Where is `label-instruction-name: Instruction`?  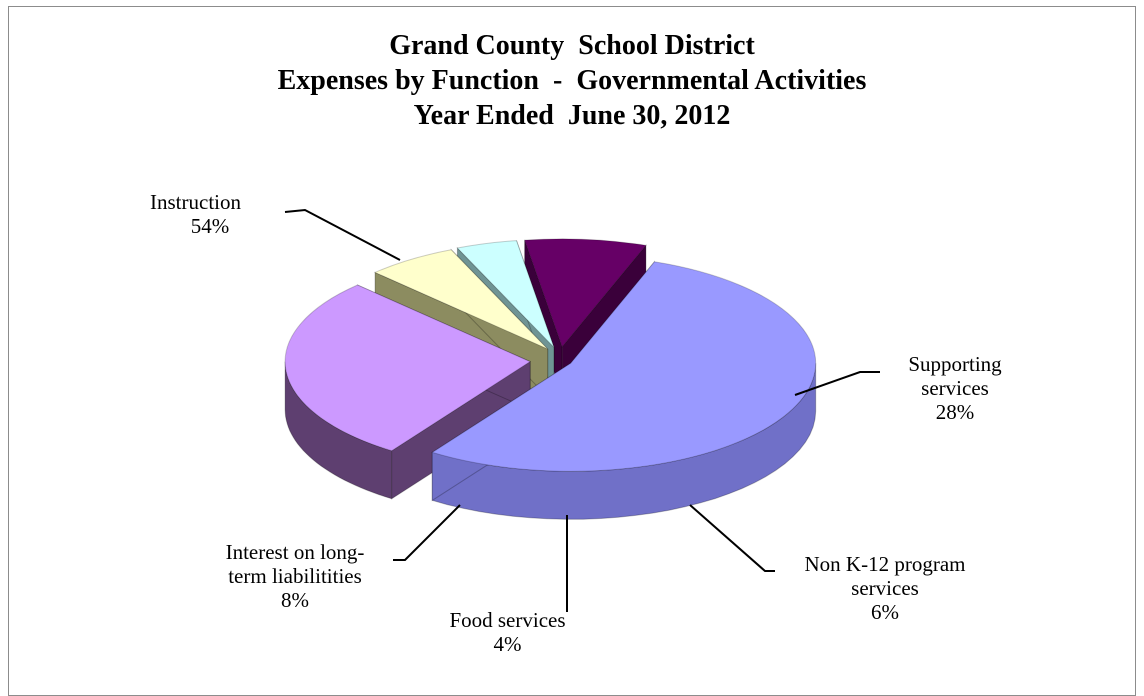 label-instruction-name: Instruction is located at coordinates (195, 202).